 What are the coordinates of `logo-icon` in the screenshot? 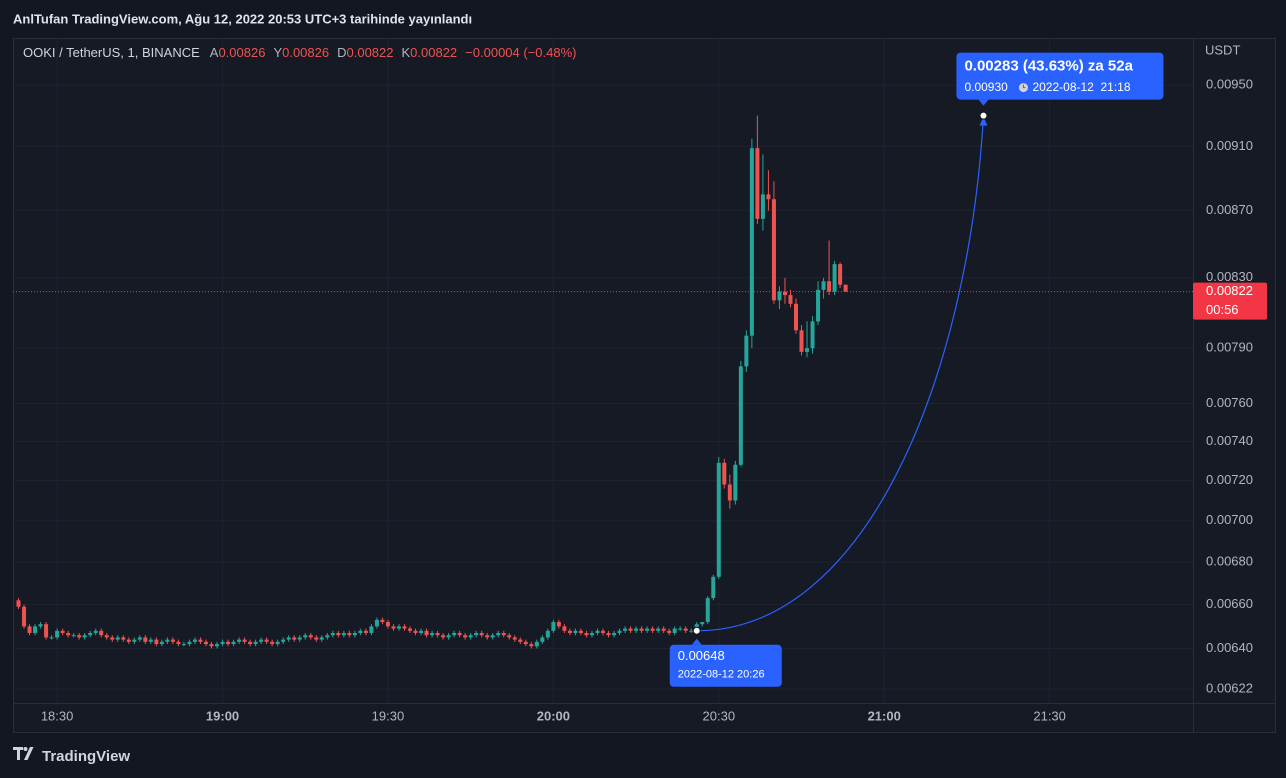 It's located at (23, 753).